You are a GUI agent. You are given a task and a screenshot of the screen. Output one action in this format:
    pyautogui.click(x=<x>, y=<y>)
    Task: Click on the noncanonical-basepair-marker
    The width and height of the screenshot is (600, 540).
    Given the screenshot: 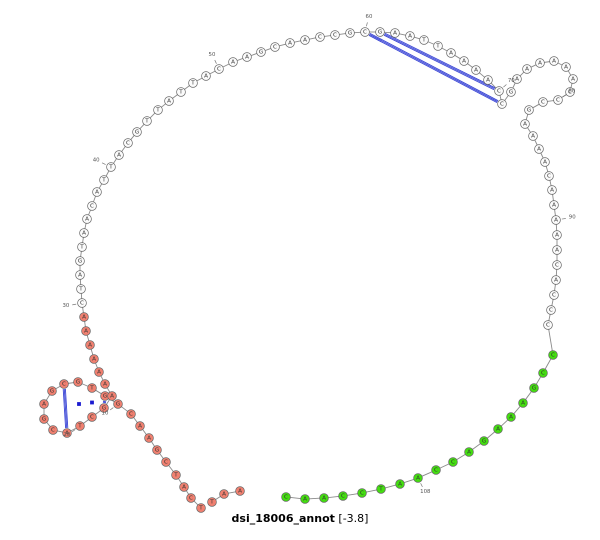 What is the action you would take?
    pyautogui.click(x=92, y=402)
    